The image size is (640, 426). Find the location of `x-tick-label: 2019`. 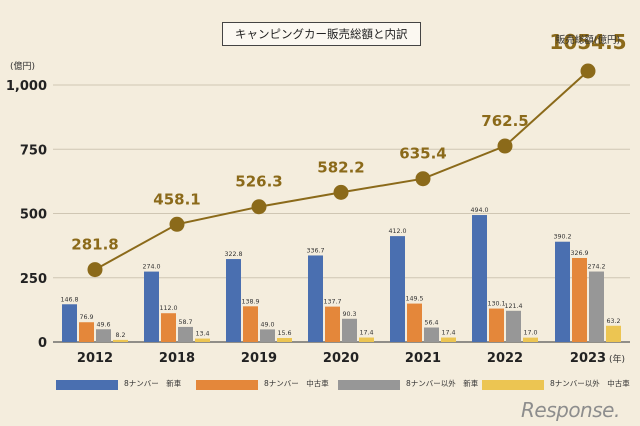

x-tick-label: 2019 is located at coordinates (259, 358).